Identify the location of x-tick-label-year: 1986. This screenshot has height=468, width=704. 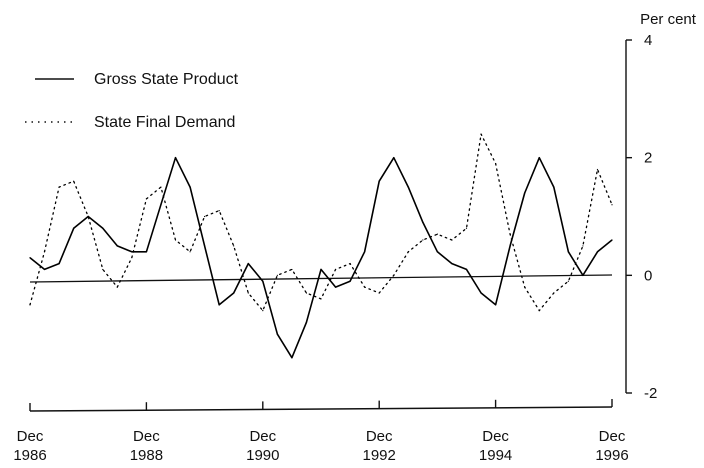
(29, 455).